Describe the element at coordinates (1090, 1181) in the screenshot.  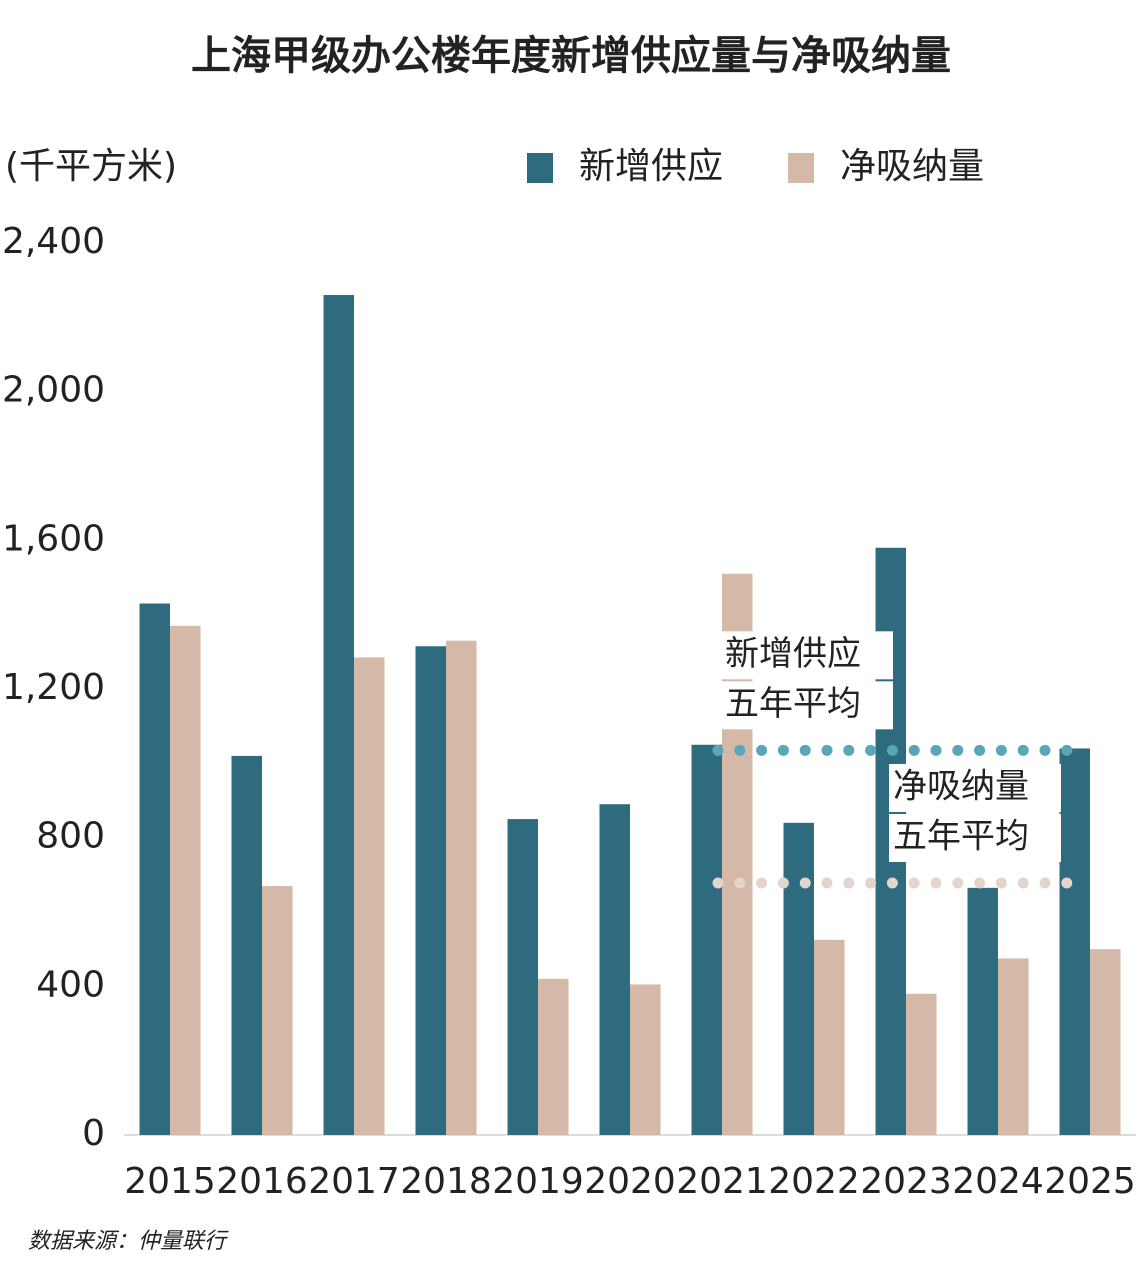
I see `x-tick-label: 2025` at that location.